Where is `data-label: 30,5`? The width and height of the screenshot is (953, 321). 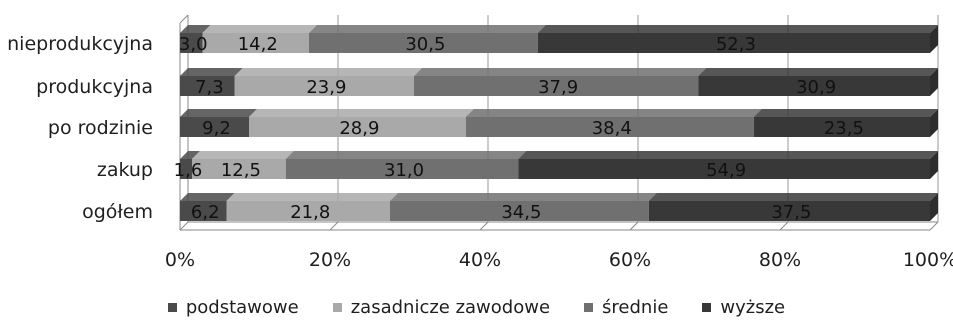 data-label: 30,5 is located at coordinates (425, 44).